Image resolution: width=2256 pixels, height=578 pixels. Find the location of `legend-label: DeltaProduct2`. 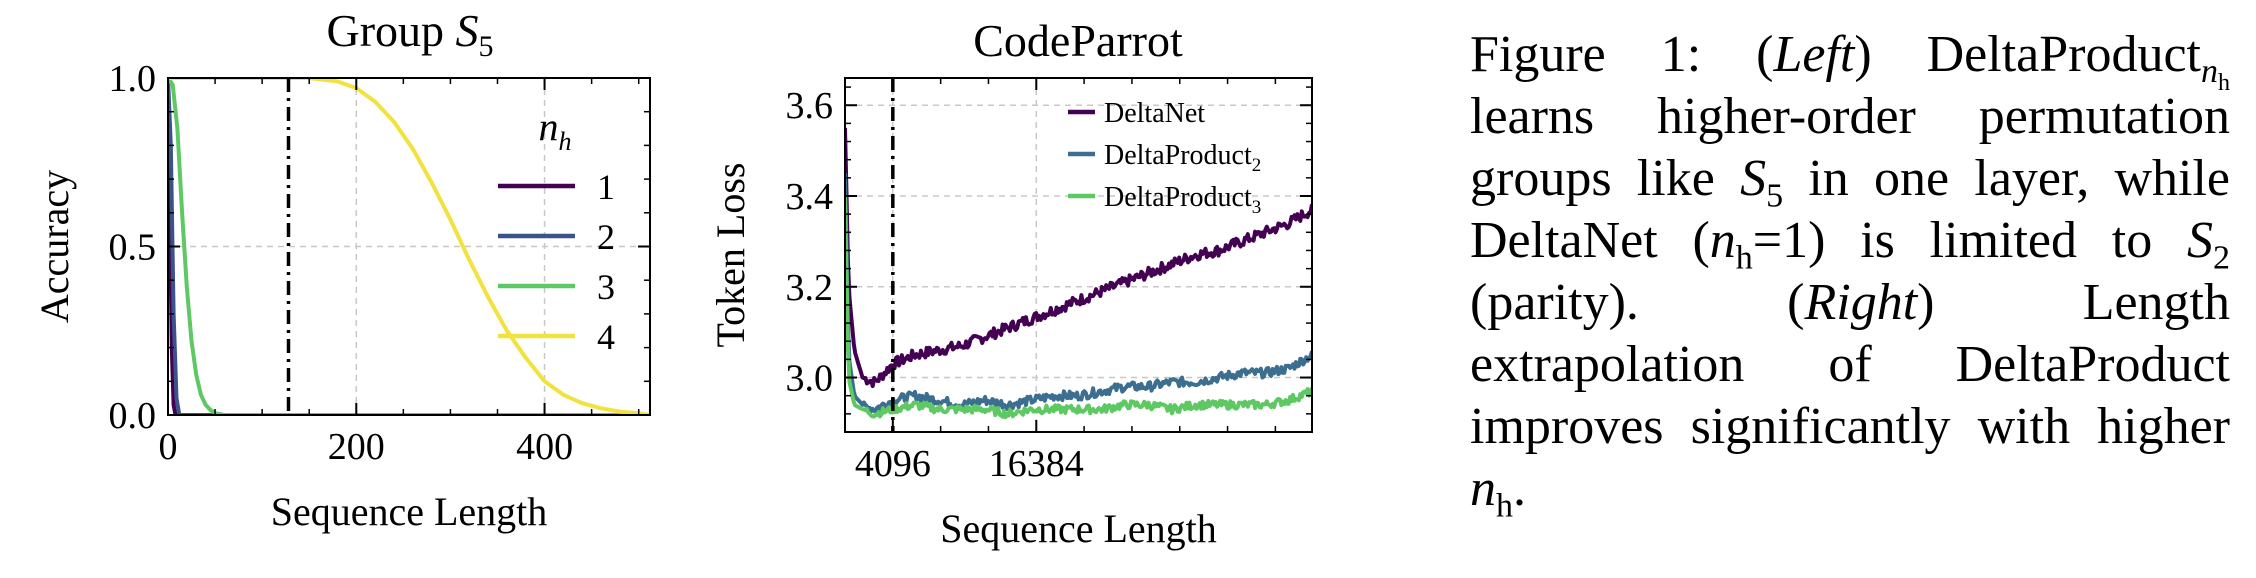

legend-label: DeltaProduct2 is located at coordinates (1182, 158).